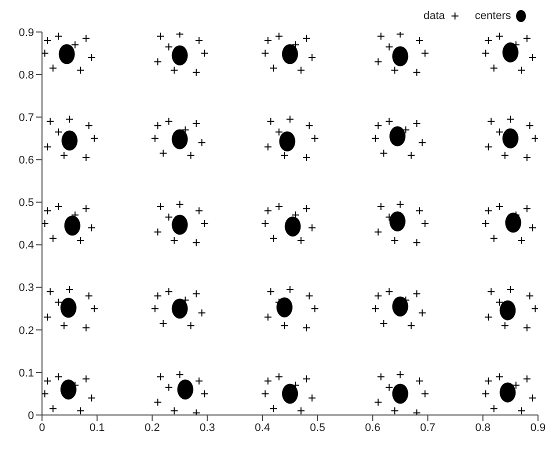 The height and width of the screenshot is (453, 555). Describe the element at coordinates (26, 373) in the screenshot. I see `y-tick-label: 0.1` at that location.